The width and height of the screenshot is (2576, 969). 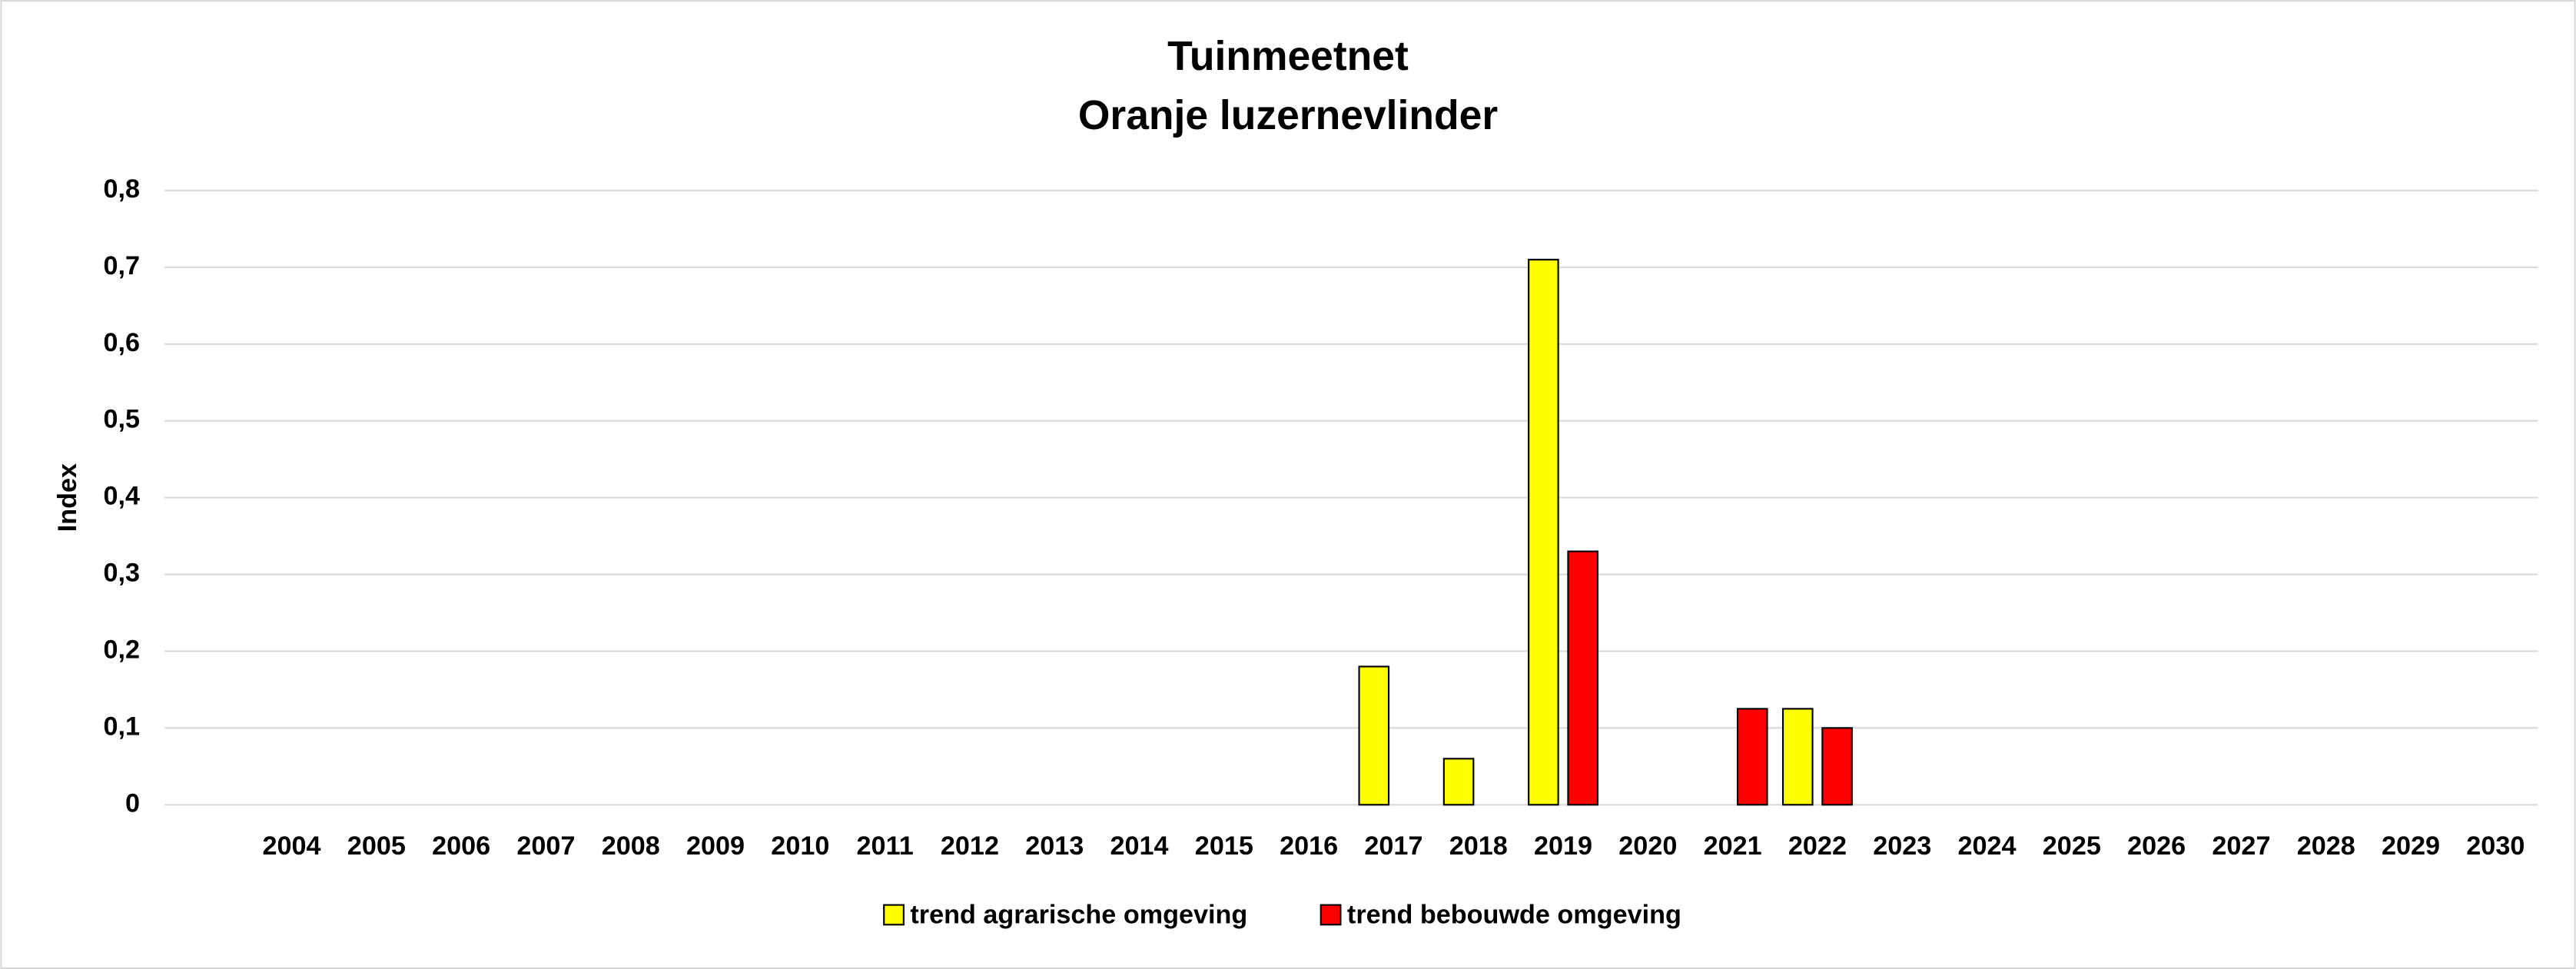 What do you see at coordinates (1393, 846) in the screenshot?
I see `x-tick-label: 2017` at bounding box center [1393, 846].